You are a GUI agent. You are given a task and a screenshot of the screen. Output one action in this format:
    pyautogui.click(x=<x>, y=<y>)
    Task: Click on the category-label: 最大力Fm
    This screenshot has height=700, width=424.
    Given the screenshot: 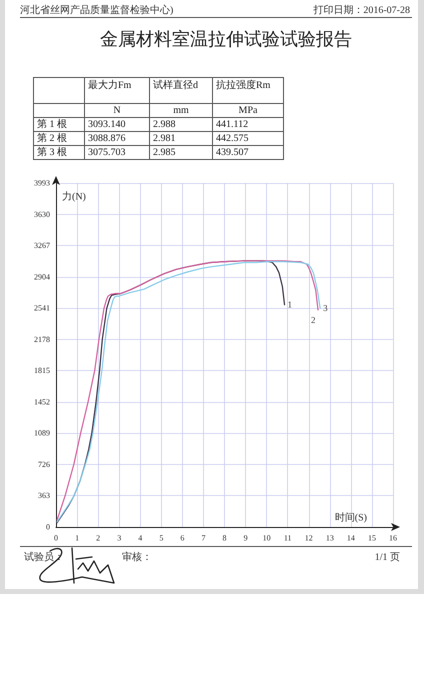 What is the action you would take?
    pyautogui.click(x=110, y=85)
    